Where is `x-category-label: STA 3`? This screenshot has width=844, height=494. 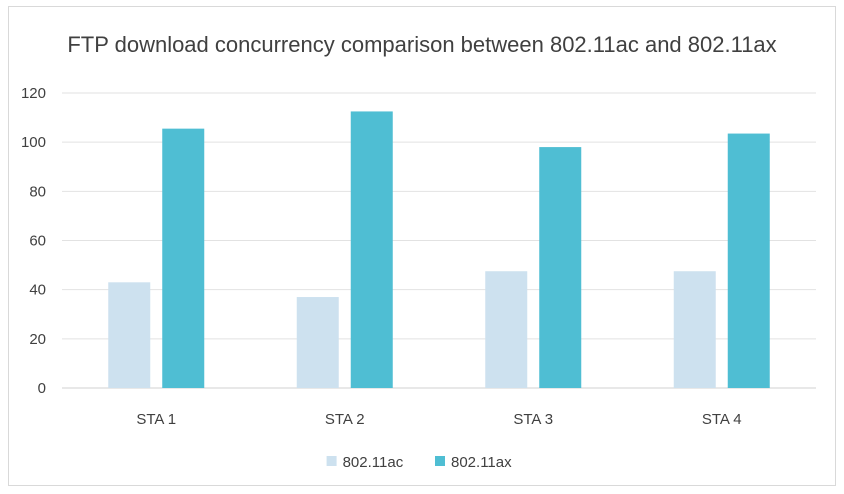
x-category-label: STA 3 is located at coordinates (533, 419).